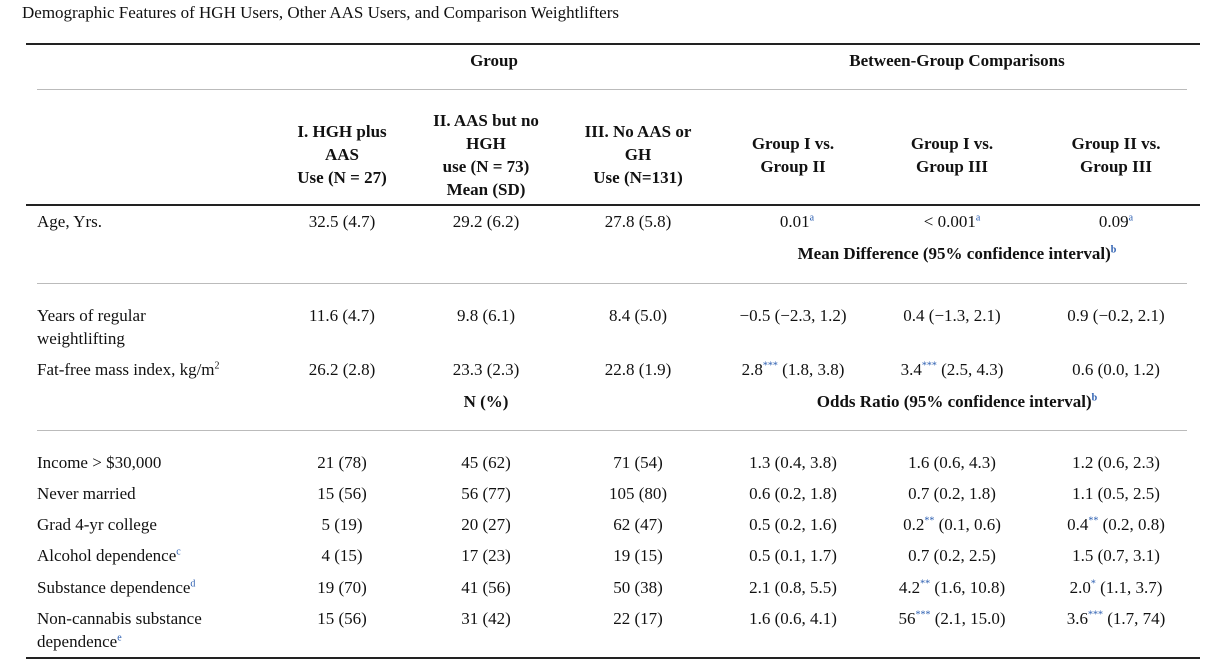 This screenshot has width=1215, height=669. I want to click on married-2-vs-3: 1.1 (0.5, 2.5), so click(1116, 493).